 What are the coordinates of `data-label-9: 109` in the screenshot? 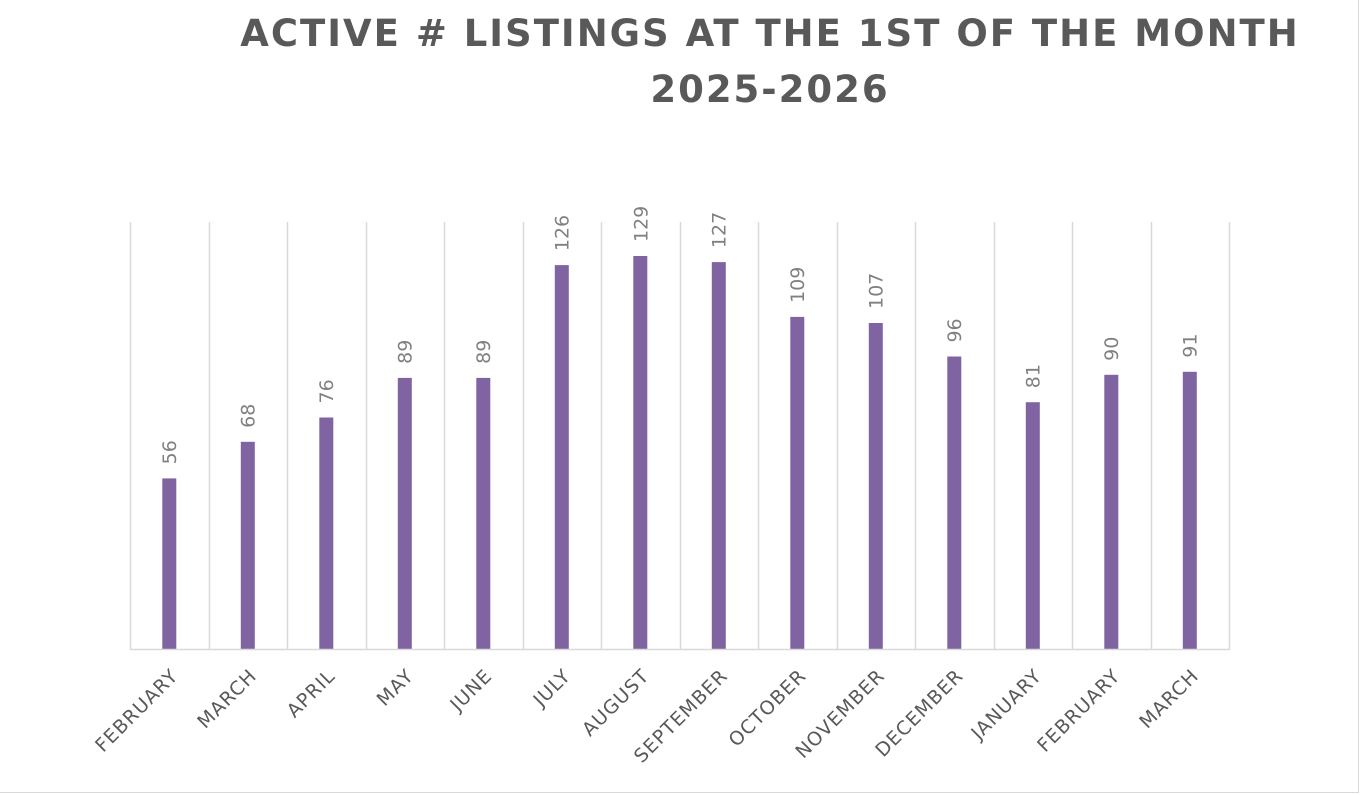 It's located at (798, 285).